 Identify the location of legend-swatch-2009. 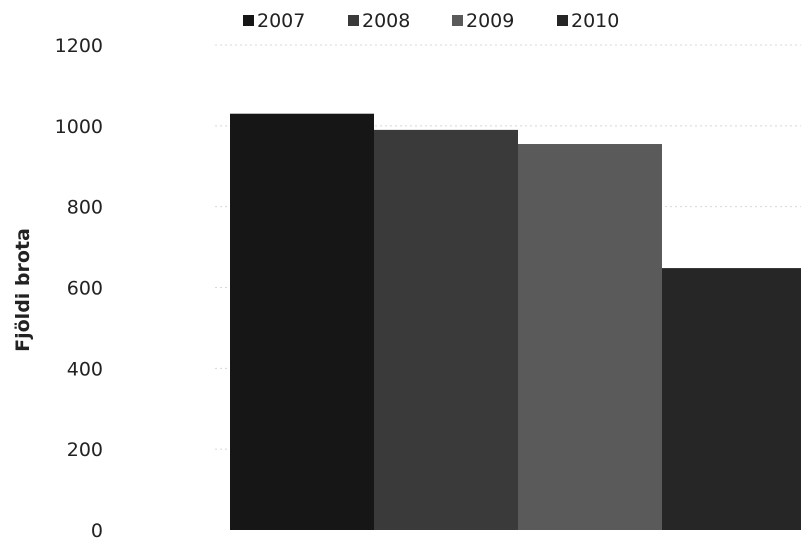
(457, 20).